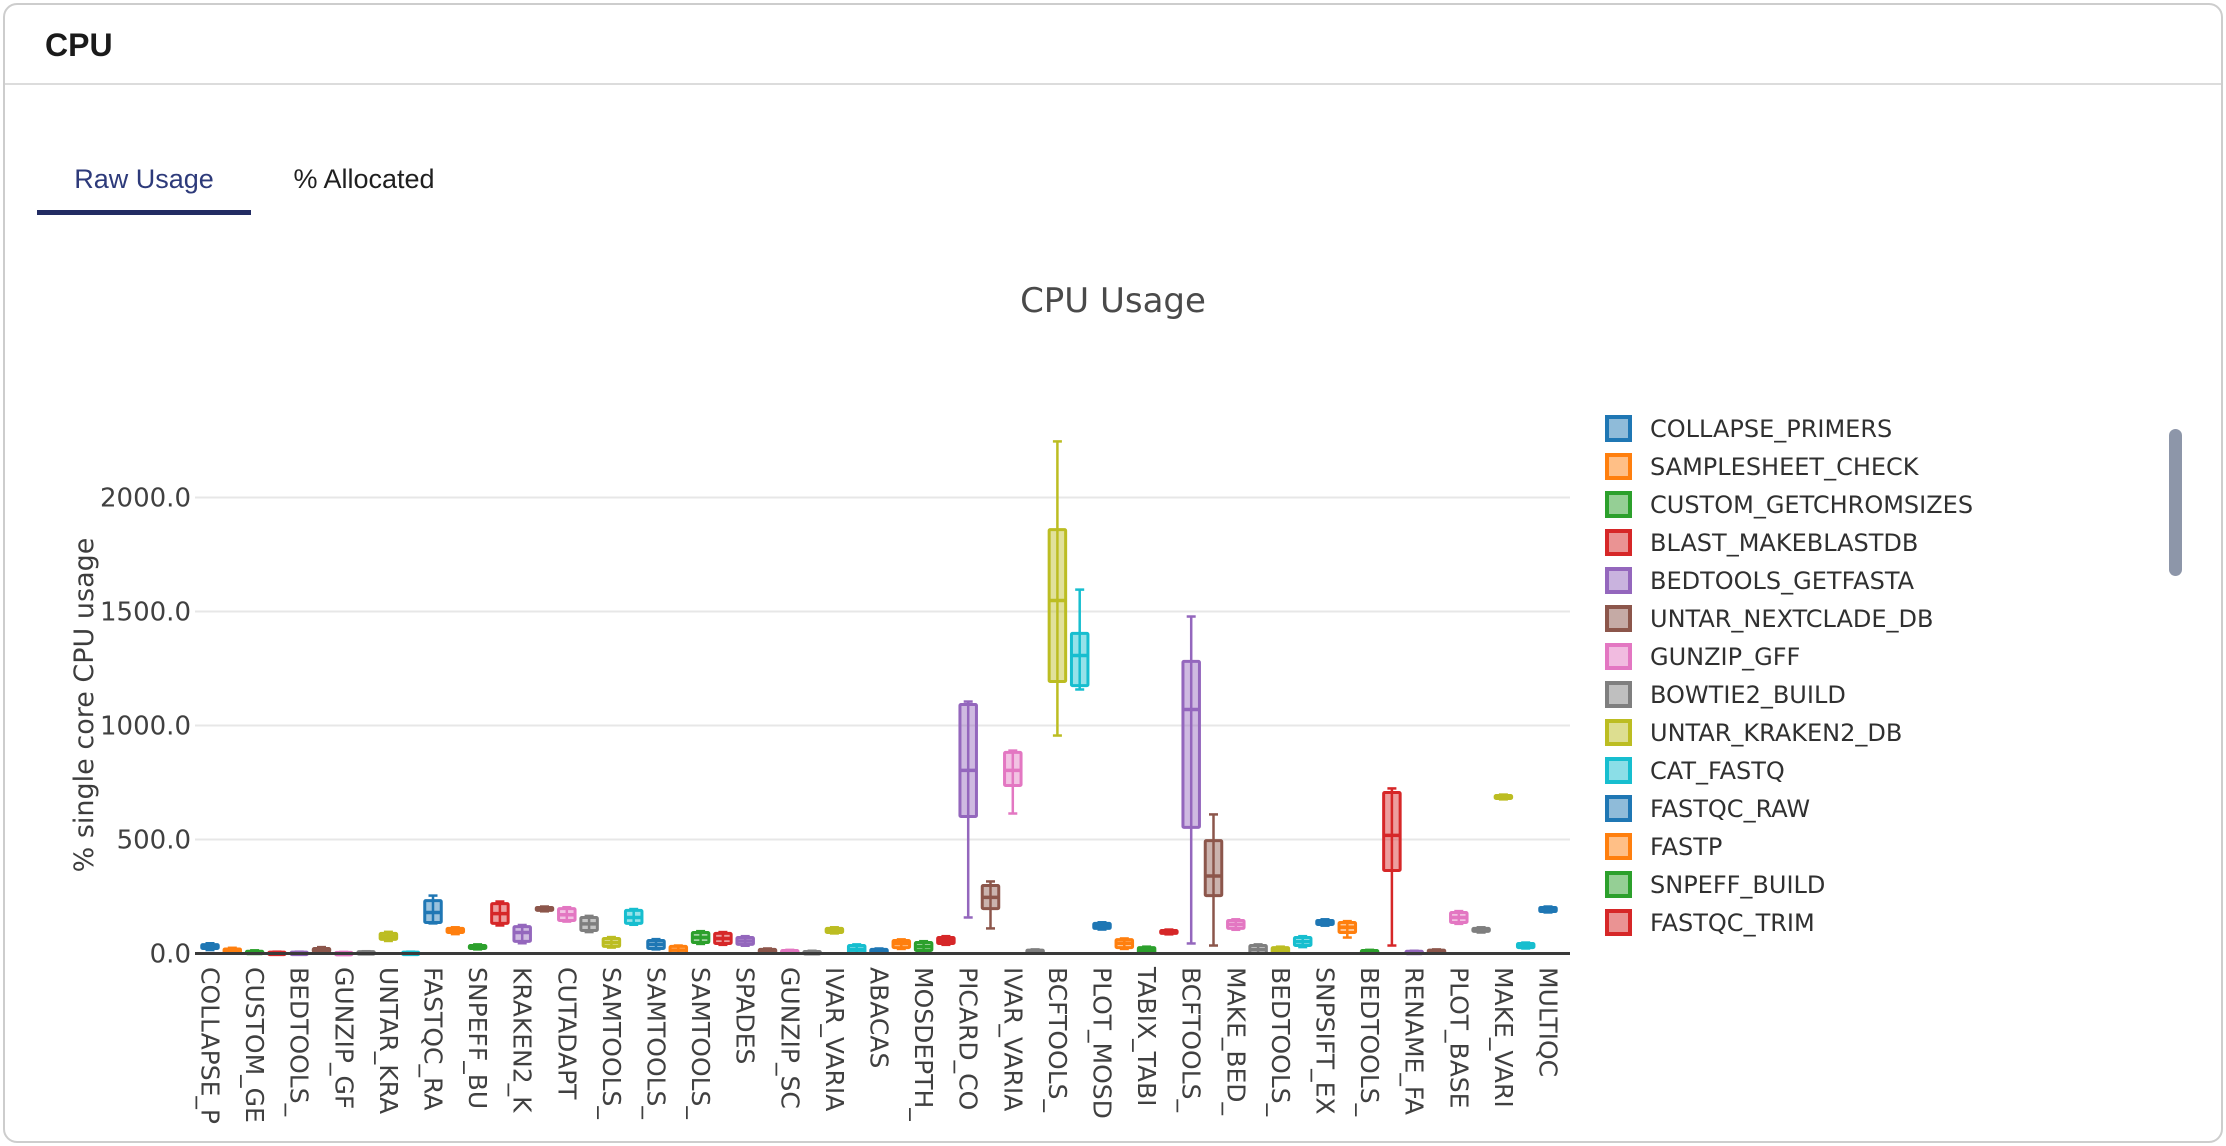  Describe the element at coordinates (1885, 847) in the screenshot. I see `legend-item: FASTP` at that location.